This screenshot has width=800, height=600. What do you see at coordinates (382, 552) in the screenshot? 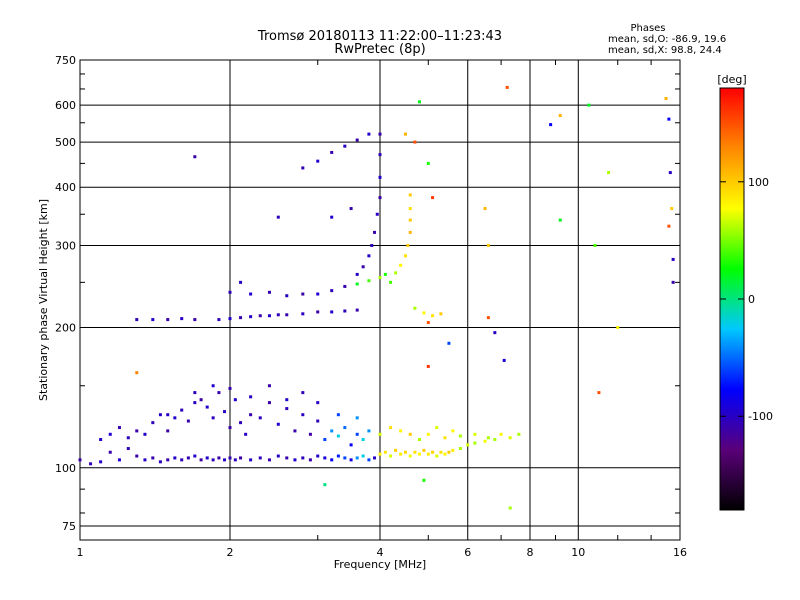
I see `x-tick-labels: 1 2 4 6 8 10 16` at bounding box center [382, 552].